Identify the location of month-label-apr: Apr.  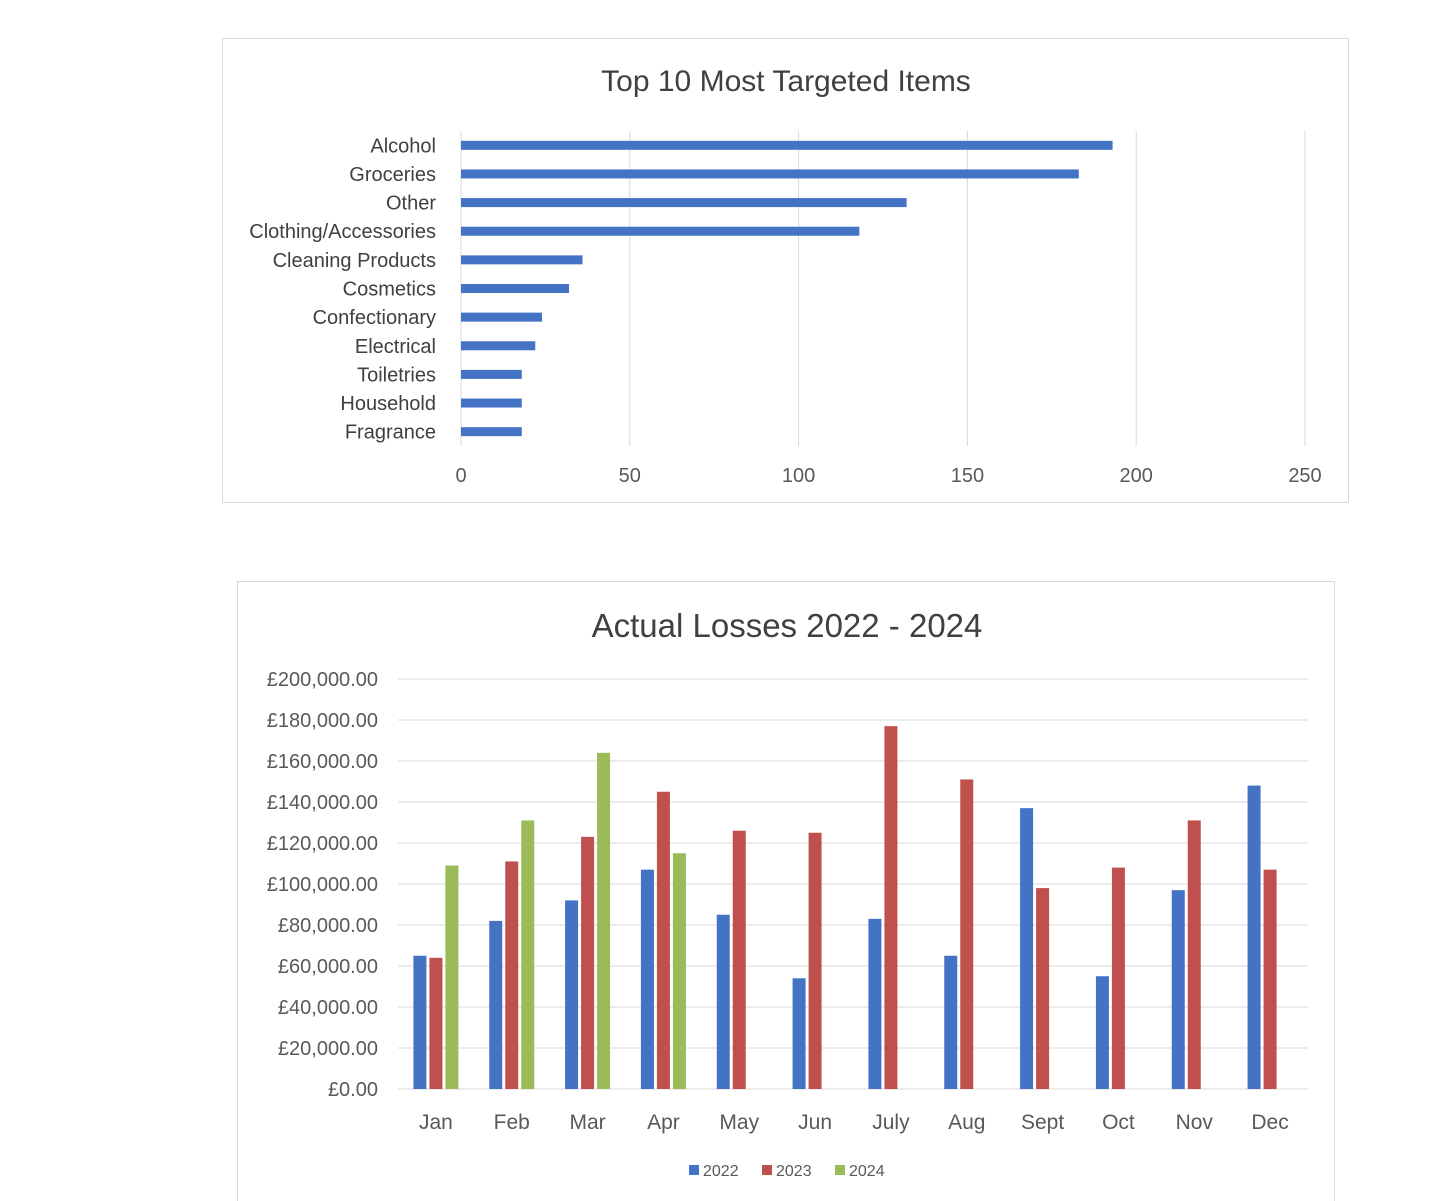
(663, 1122).